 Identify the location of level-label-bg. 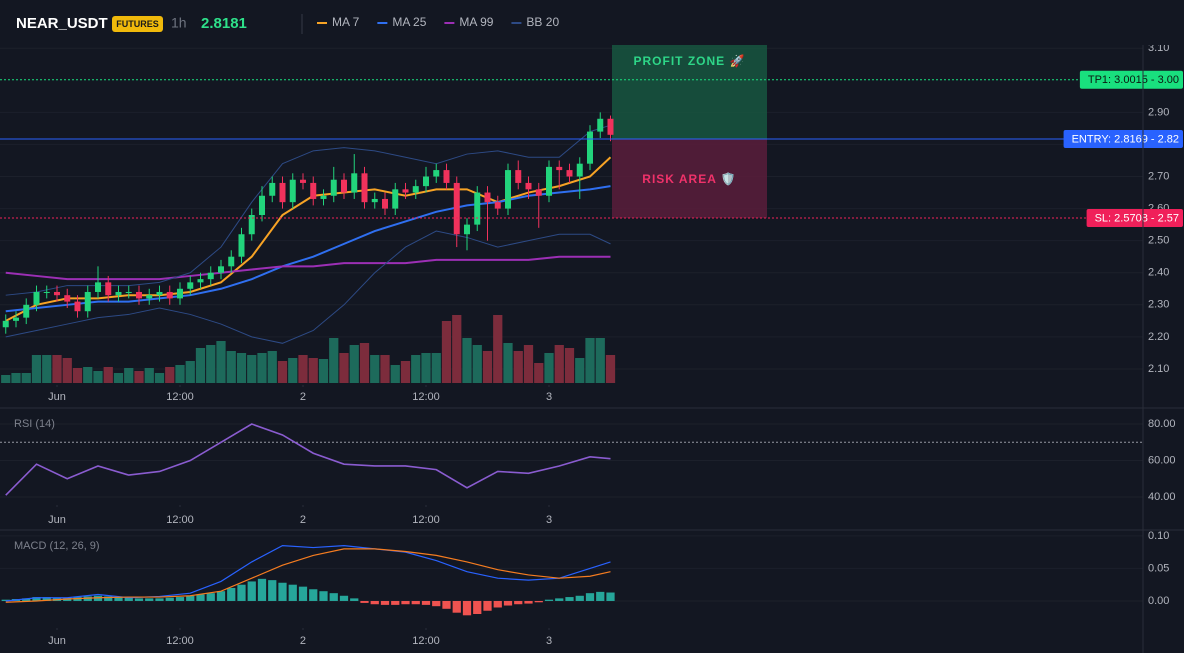
(1131, 79).